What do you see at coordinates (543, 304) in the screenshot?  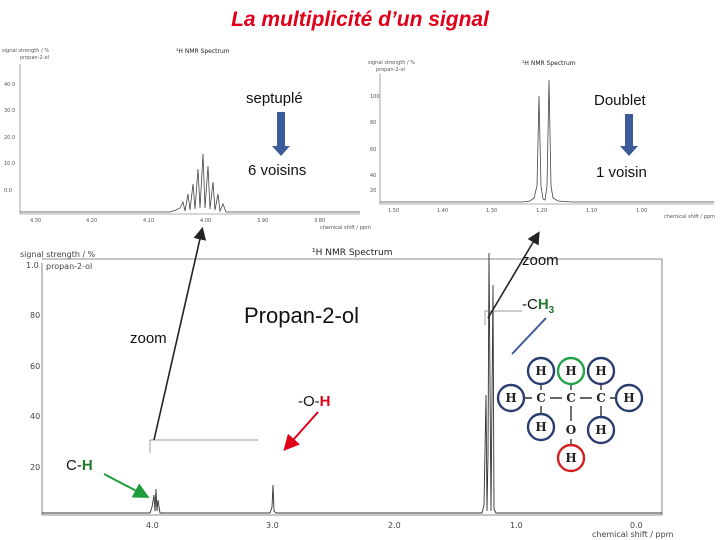 I see `ch3-hydrogen: H` at bounding box center [543, 304].